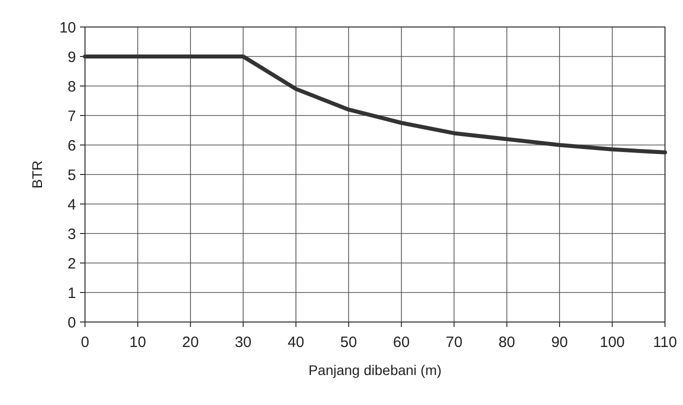  What do you see at coordinates (72, 175) in the screenshot?
I see `y-tick-label: 5` at bounding box center [72, 175].